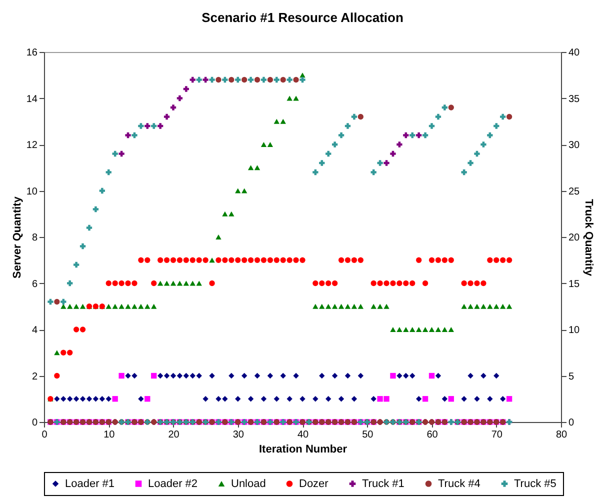 This screenshot has width=605, height=504. I want to click on y2-tick-label: 5, so click(571, 376).